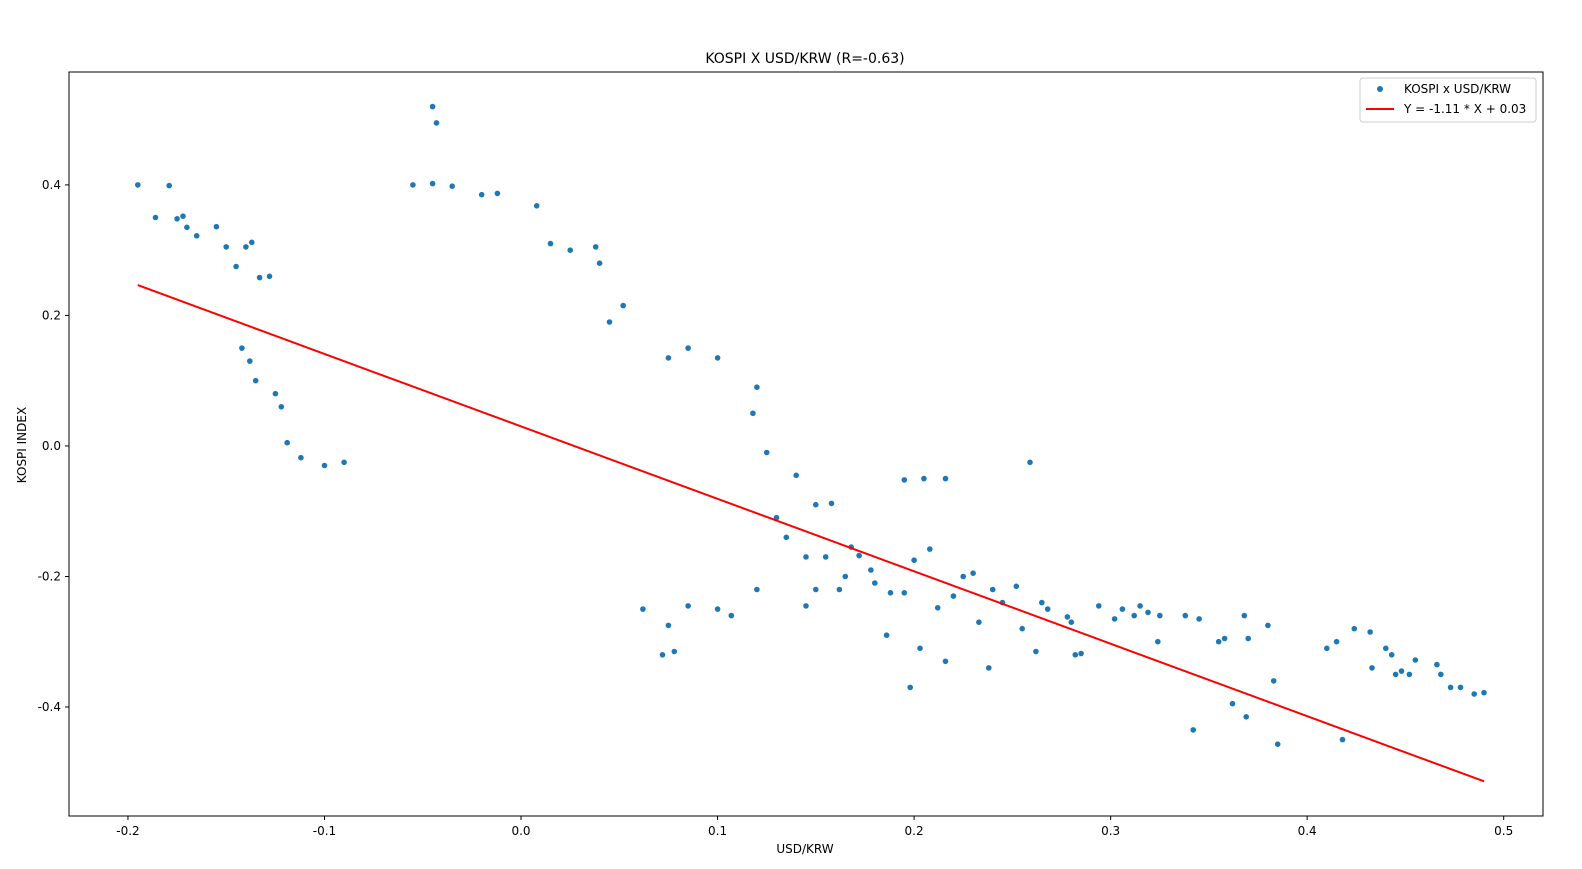 This screenshot has width=1582, height=869. What do you see at coordinates (49, 576) in the screenshot?
I see `y-tick-label: -0.2` at bounding box center [49, 576].